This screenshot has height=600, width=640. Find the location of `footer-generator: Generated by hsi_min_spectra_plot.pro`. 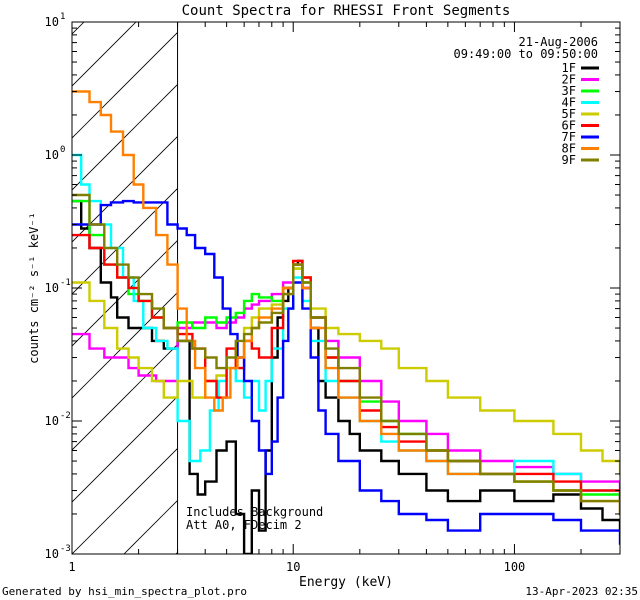

footer-generator: Generated by hsi_min_spectra_plot.pro is located at coordinates (124, 591).